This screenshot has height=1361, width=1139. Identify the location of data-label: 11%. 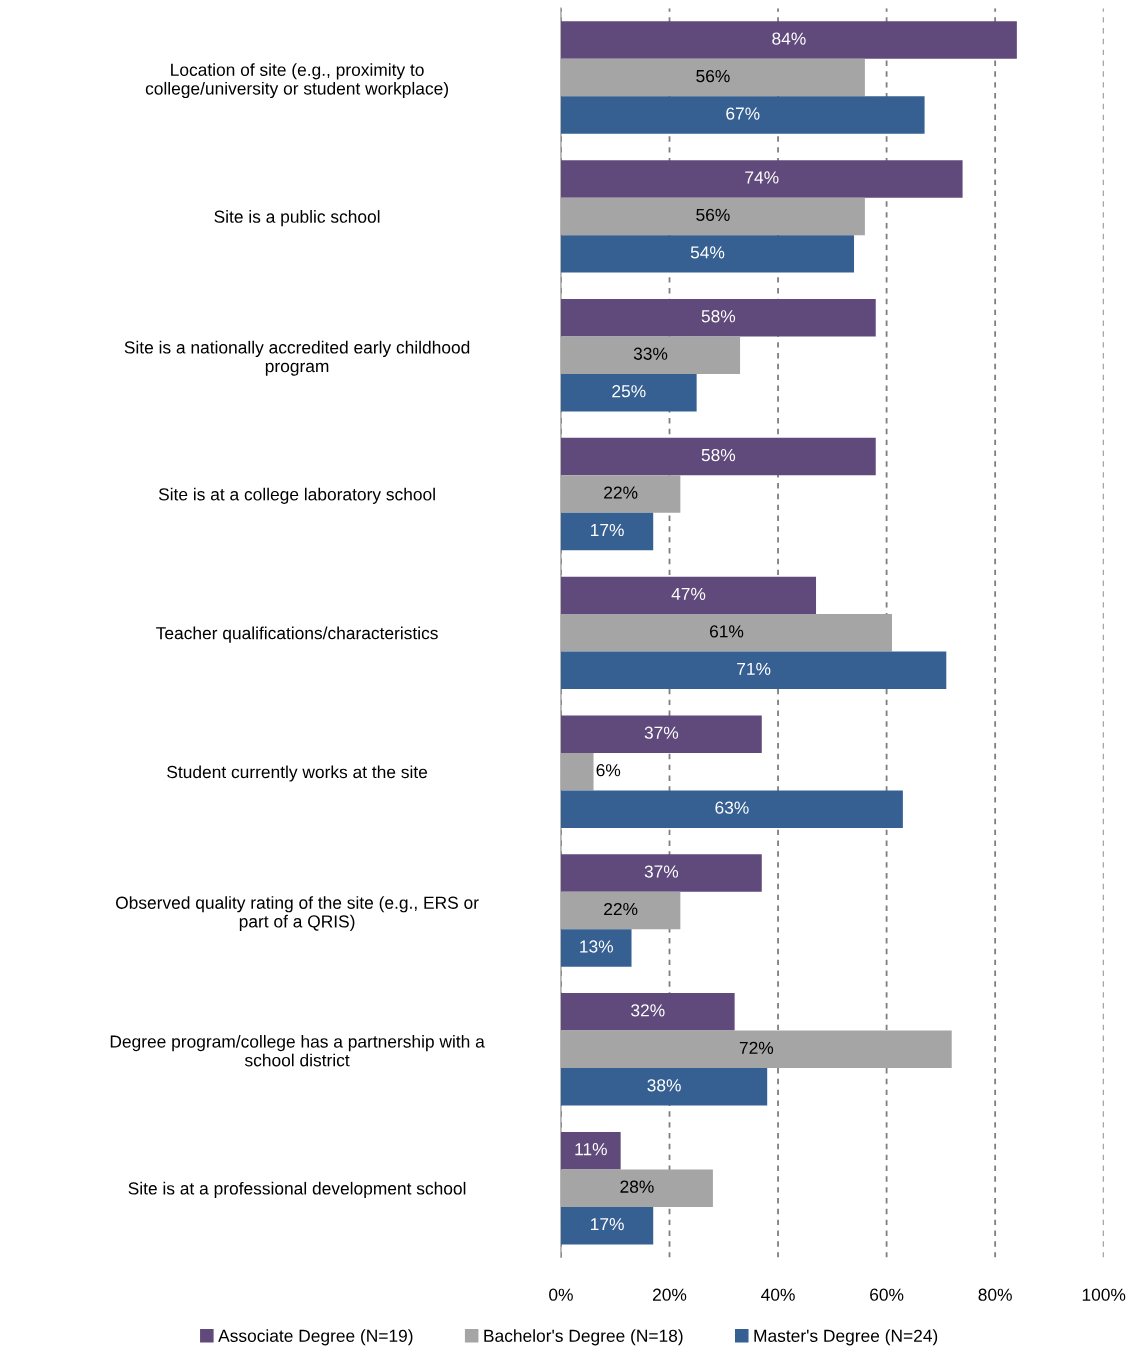
(591, 1149).